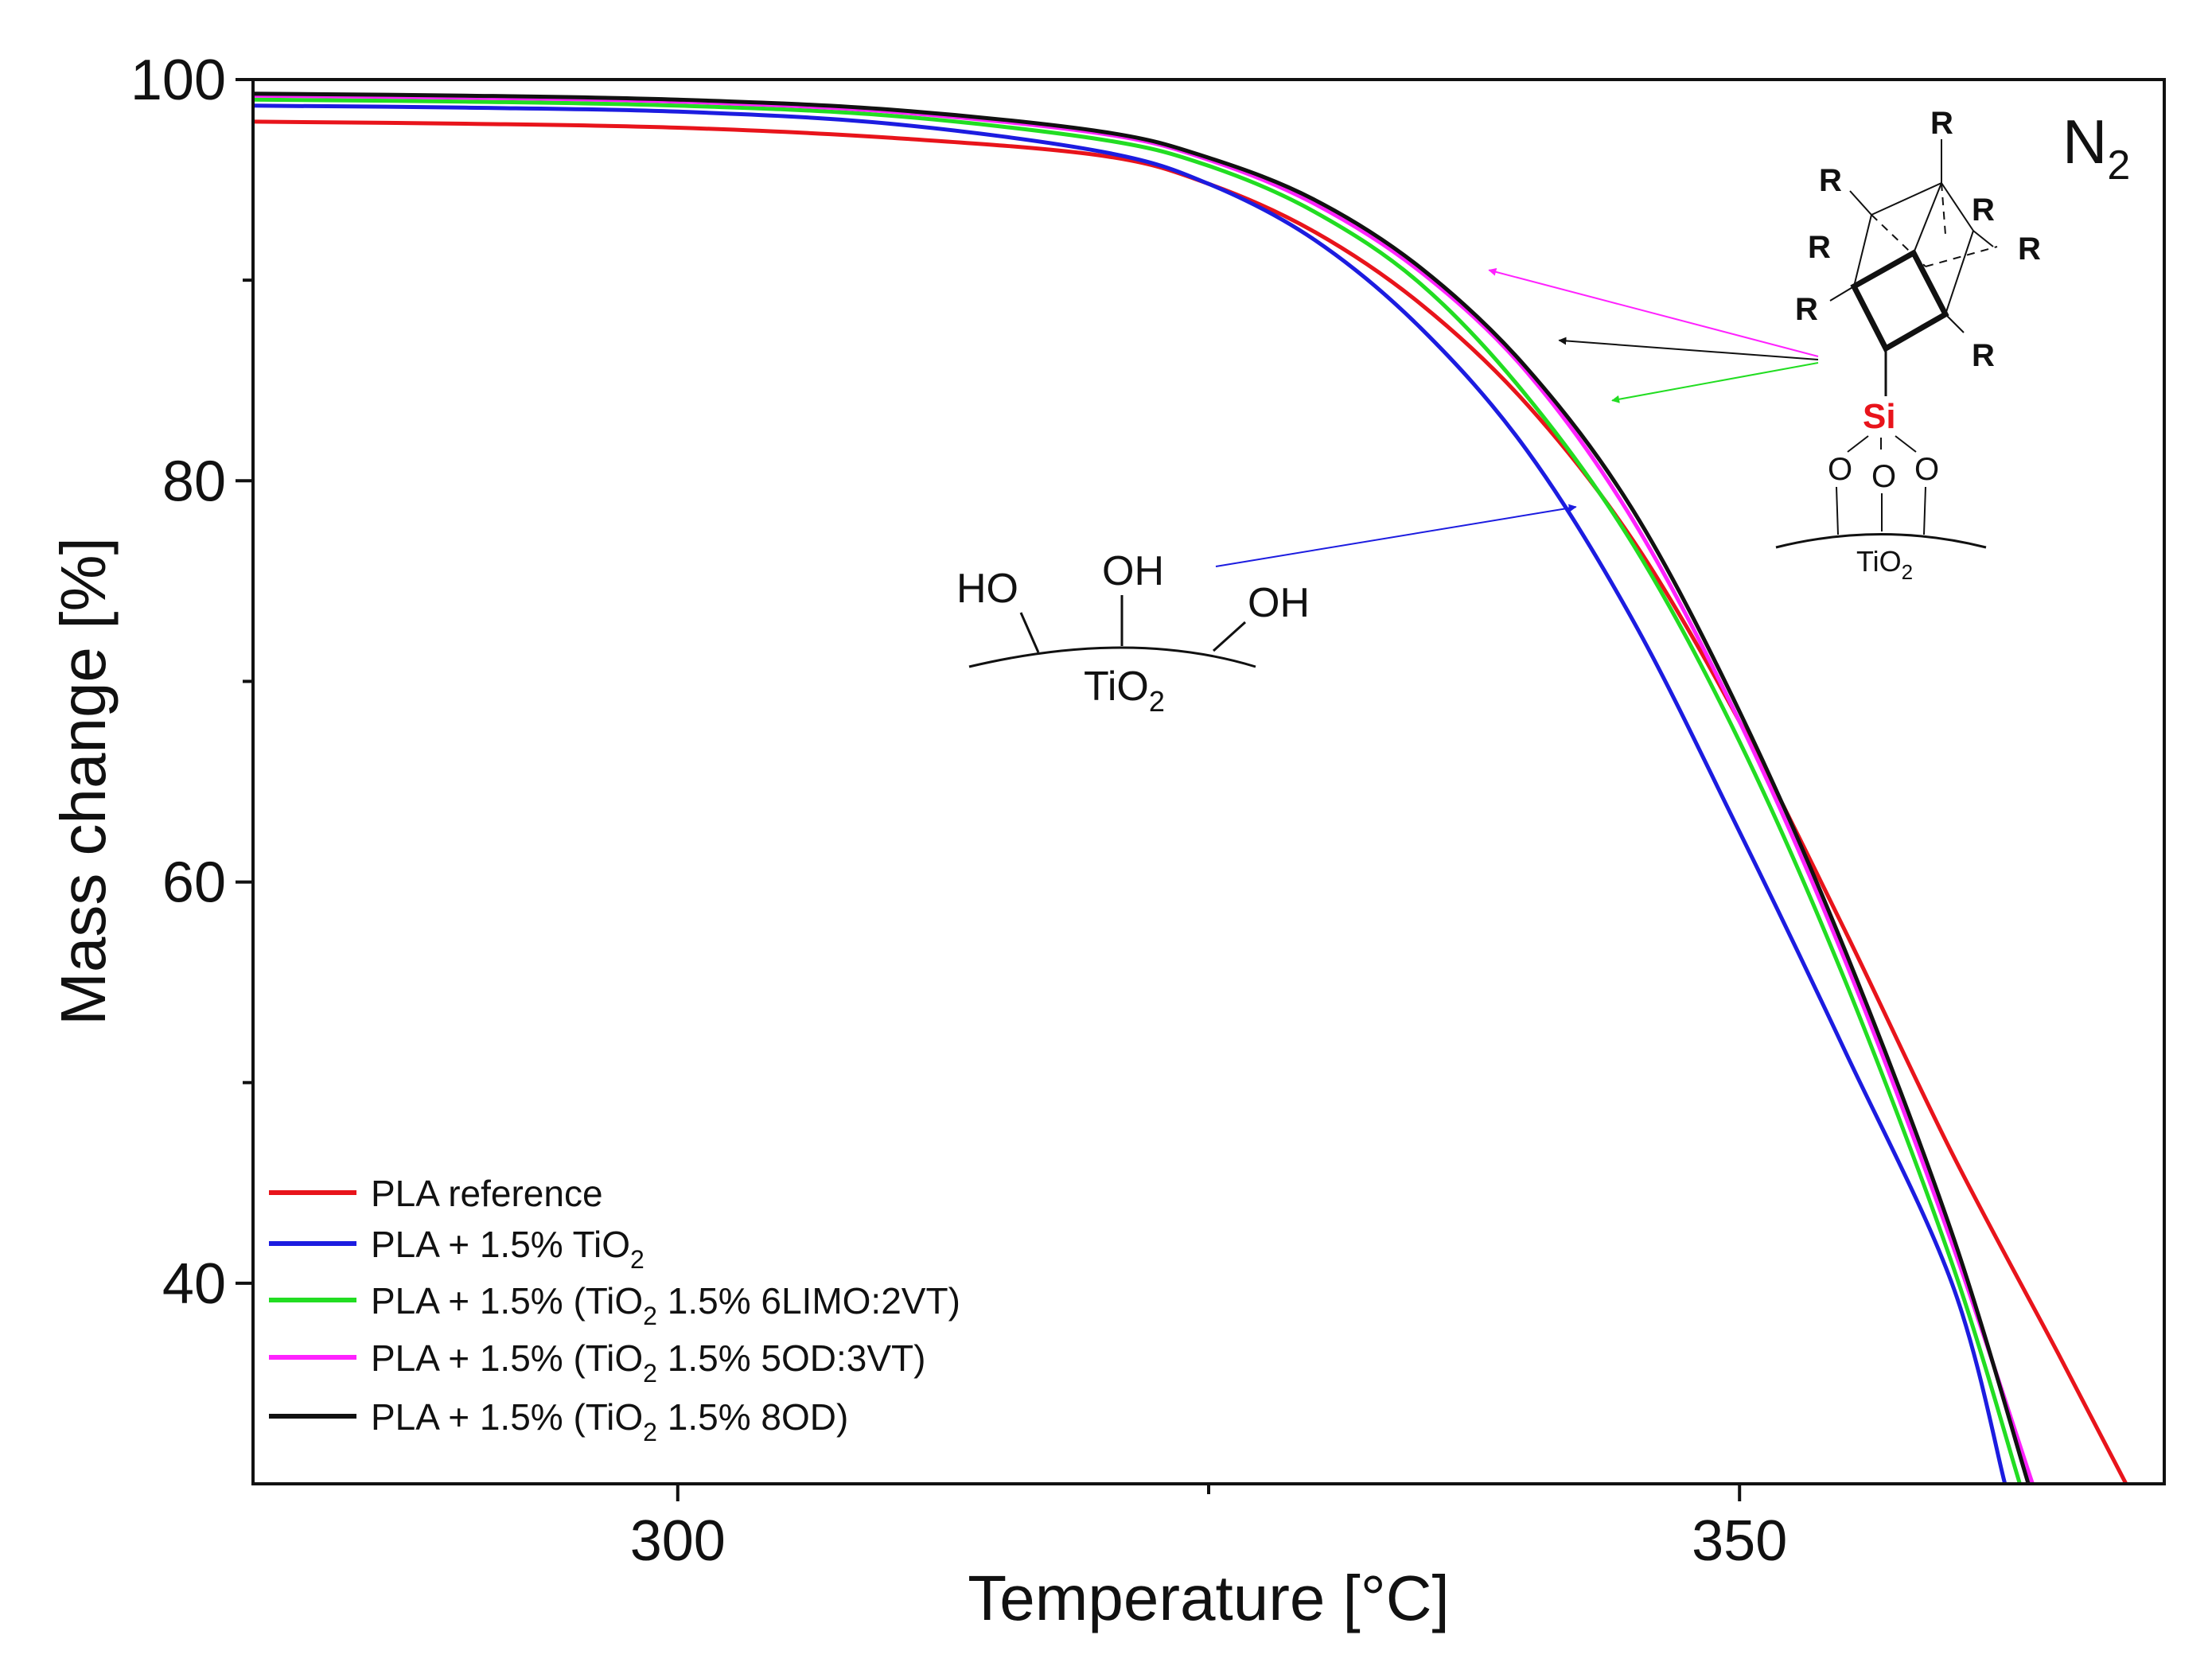 The width and height of the screenshot is (2212, 1670). What do you see at coordinates (1689, 348) in the screenshot?
I see `arrow-silane-to-8od-curve` at bounding box center [1689, 348].